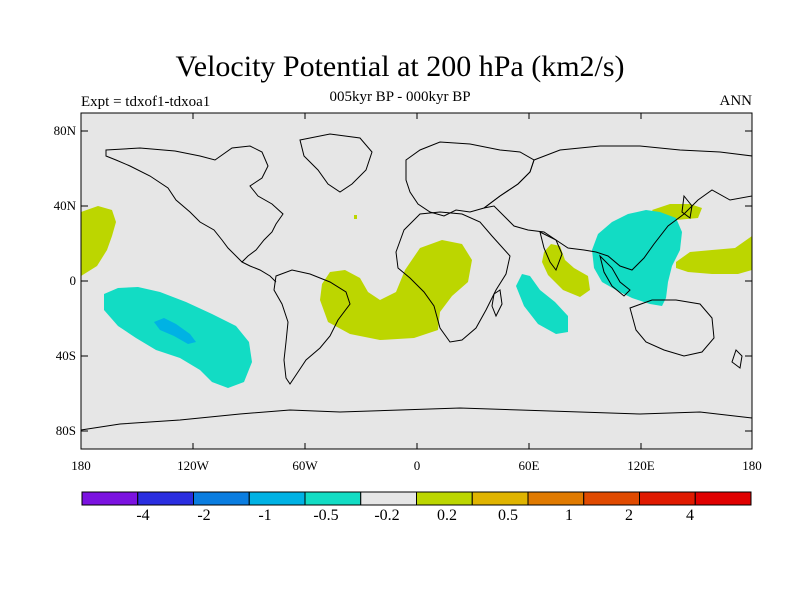 This screenshot has width=800, height=600. Describe the element at coordinates (690, 515) in the screenshot. I see `colorbar-label-10: 4` at that location.